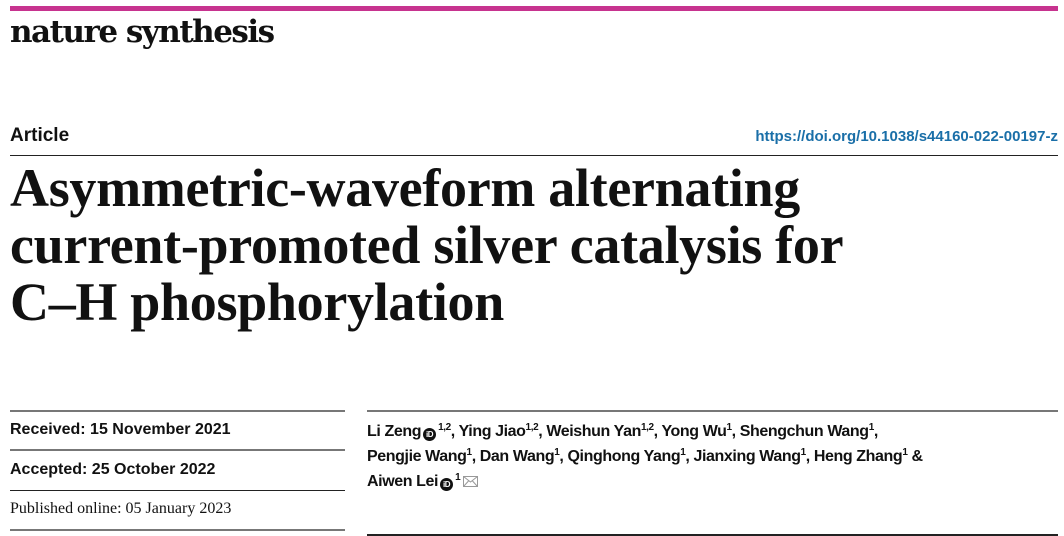 The width and height of the screenshot is (1064, 536). Describe the element at coordinates (405, 188) in the screenshot. I see `title-line: Asymmetric-waveform alternating` at that location.